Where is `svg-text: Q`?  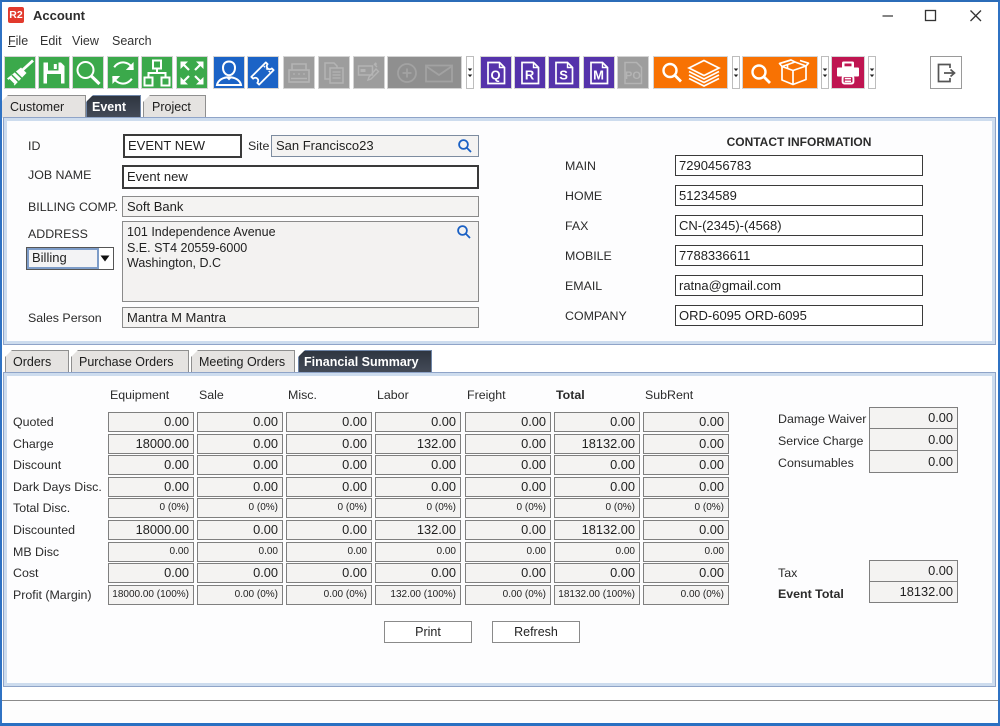 svg-text: Q is located at coordinates (496, 74).